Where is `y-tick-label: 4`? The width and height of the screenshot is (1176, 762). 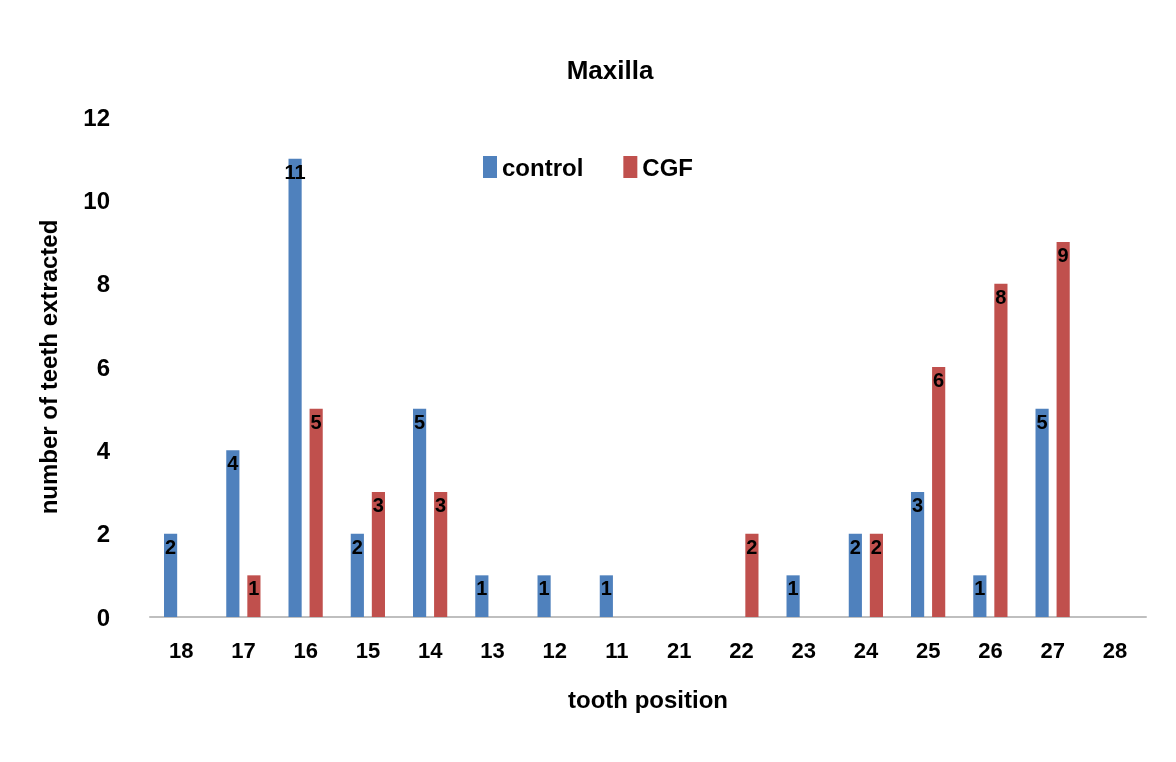 y-tick-label: 4 is located at coordinates (103, 450).